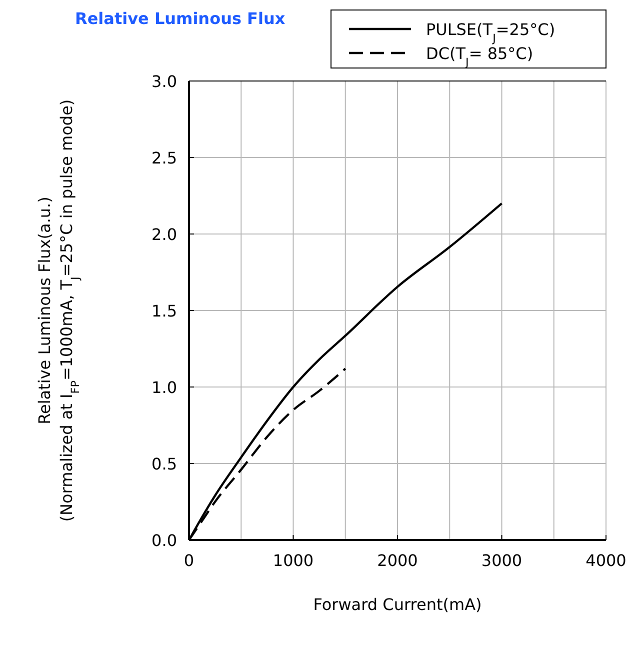 This screenshot has height=650, width=641. What do you see at coordinates (164, 540) in the screenshot?
I see `y-tick-label: 0.0` at bounding box center [164, 540].